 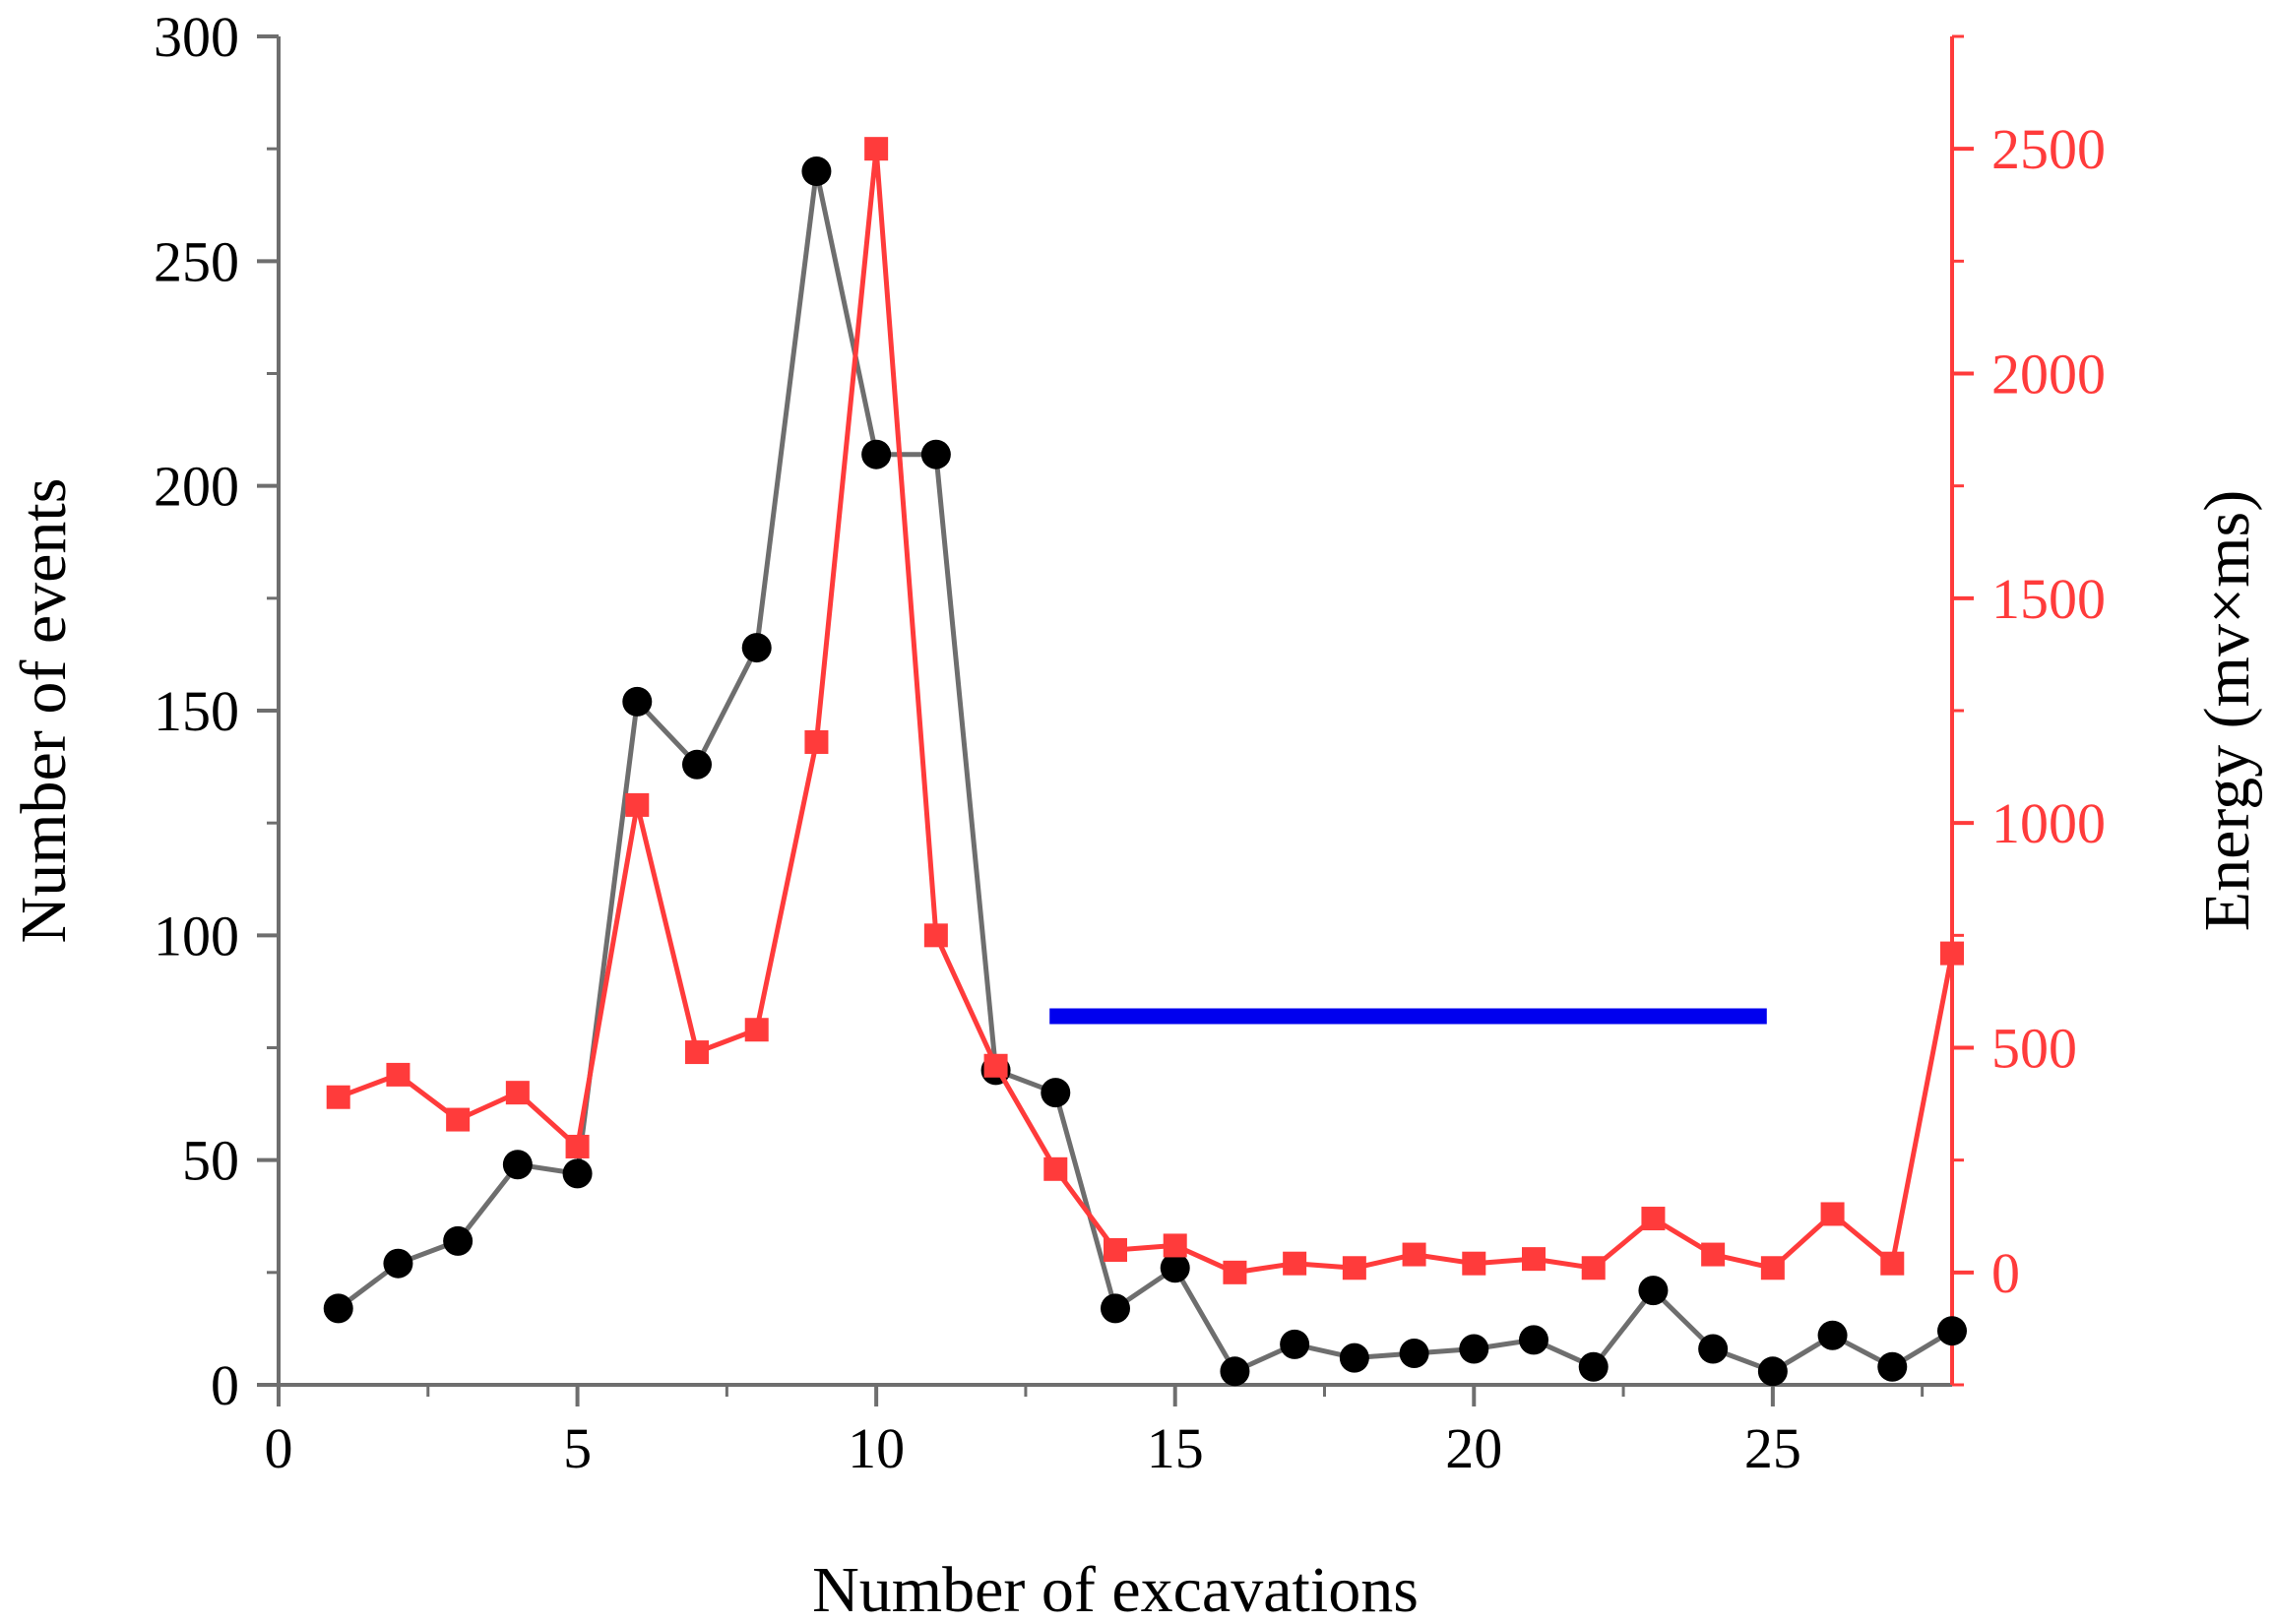 I want to click on right-tick-label: 1000, so click(x=2048, y=823).